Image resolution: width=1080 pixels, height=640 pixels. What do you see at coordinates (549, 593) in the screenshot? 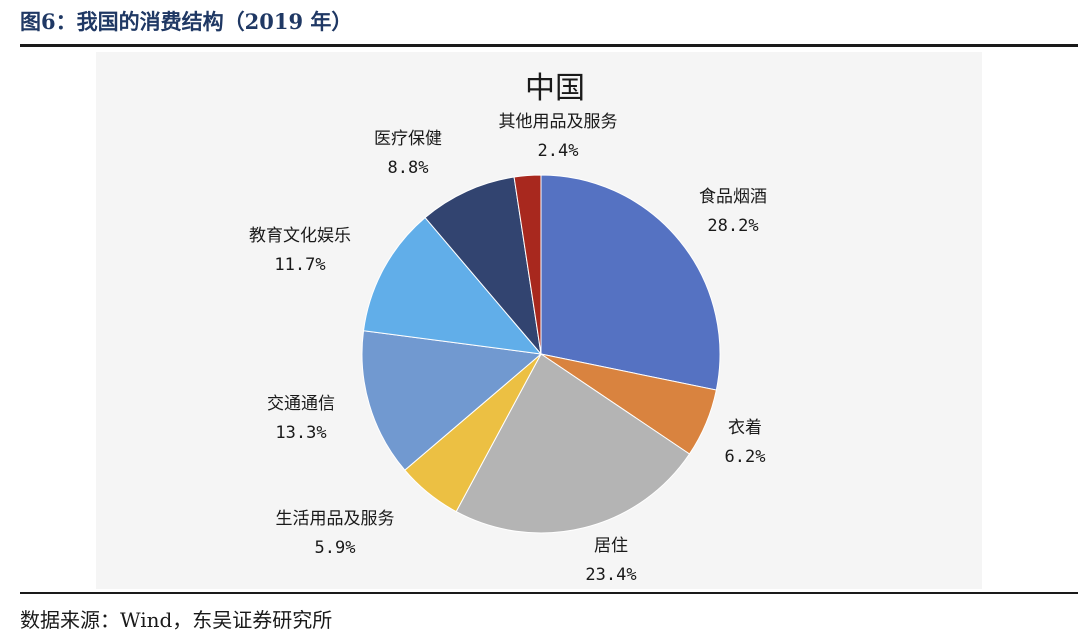
I see `source-rule` at bounding box center [549, 593].